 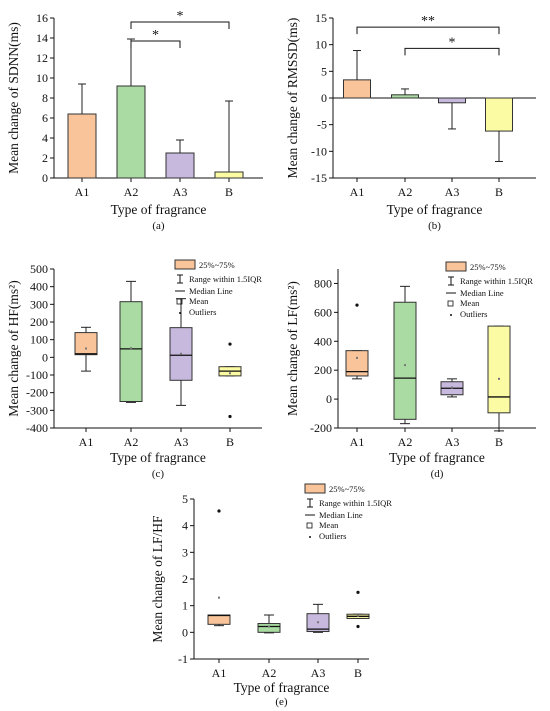 I want to click on y-tick-label: 500, so click(x=39, y=269).